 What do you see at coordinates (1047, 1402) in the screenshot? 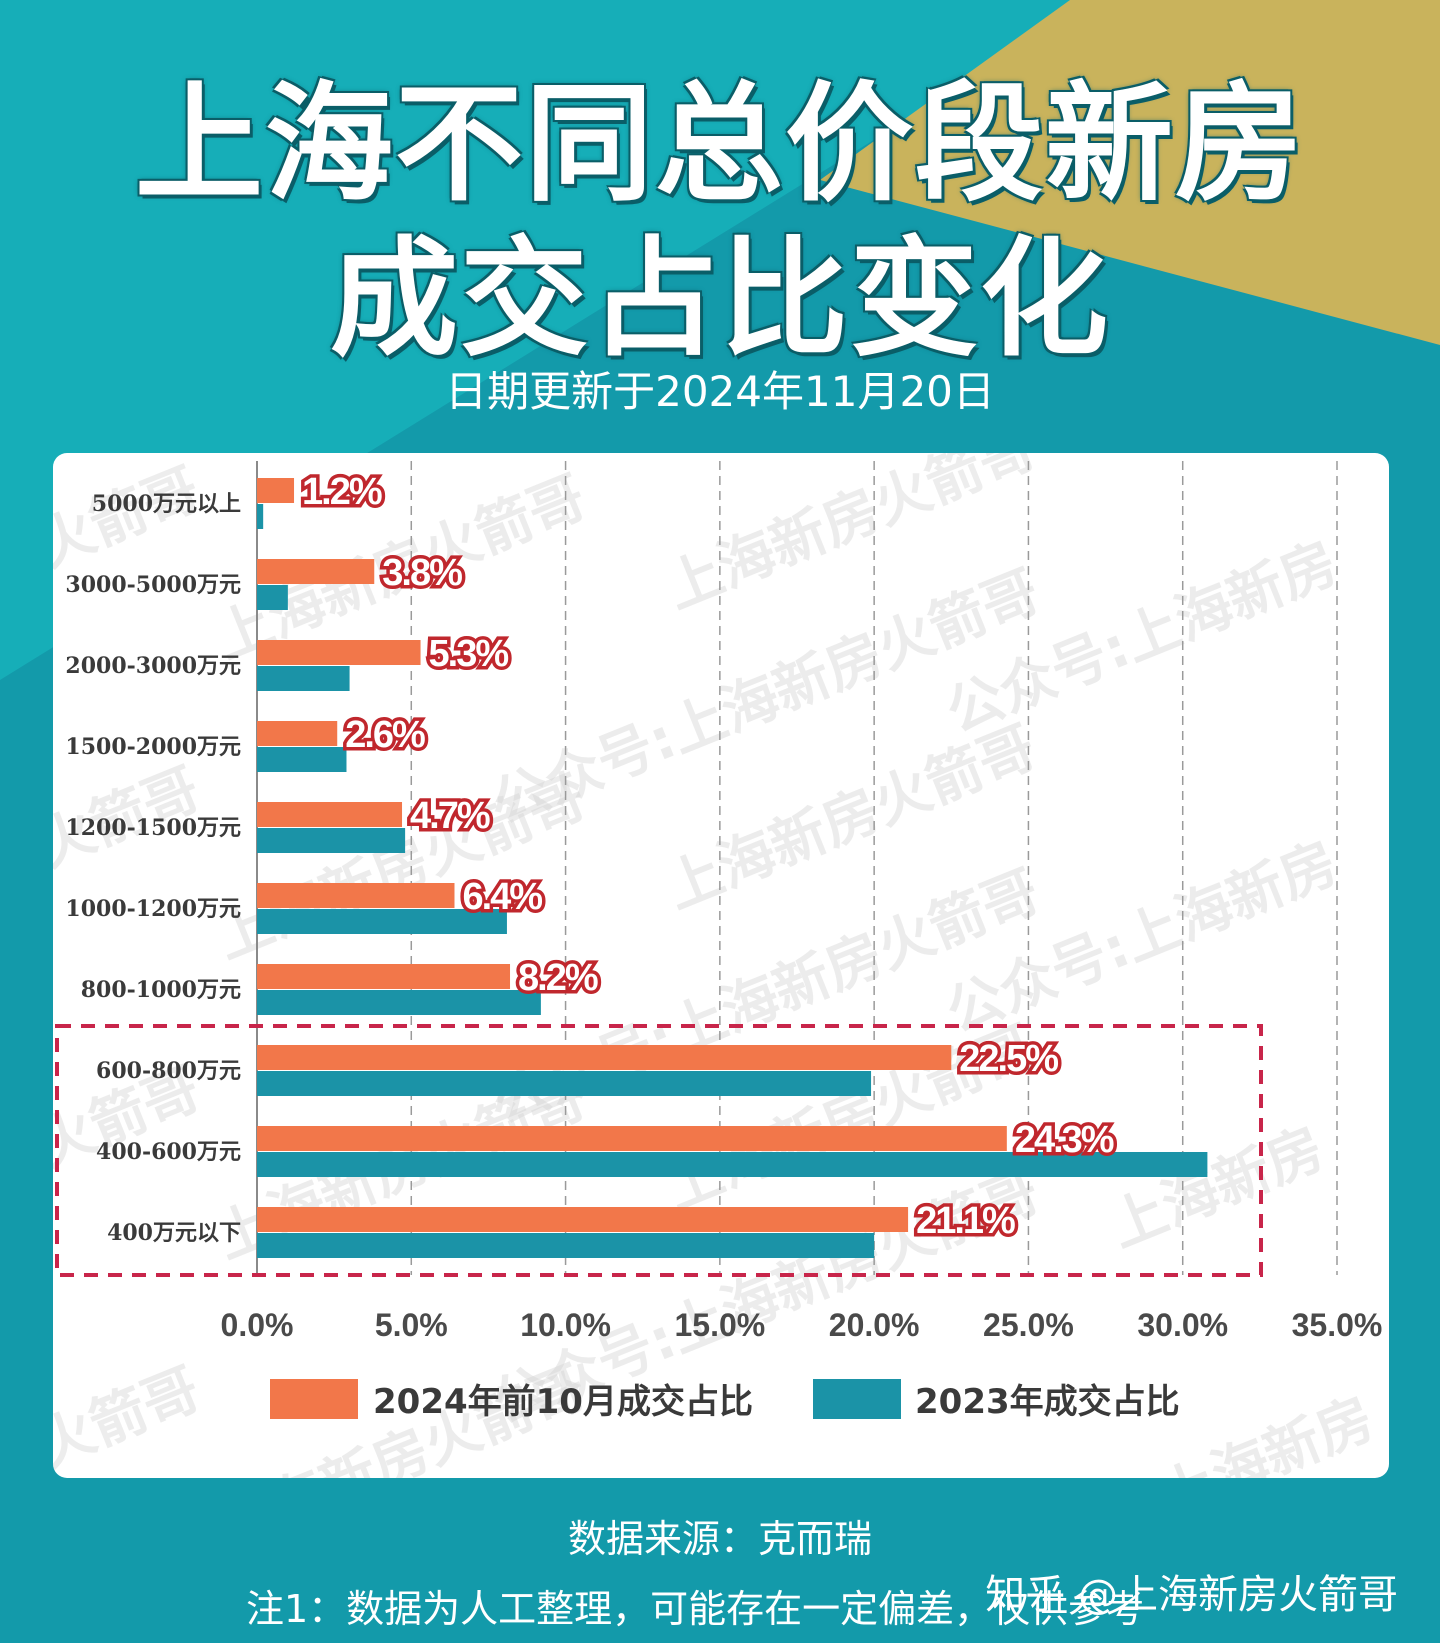
I see `legend-label-2023: 2023年成交占比` at bounding box center [1047, 1402].